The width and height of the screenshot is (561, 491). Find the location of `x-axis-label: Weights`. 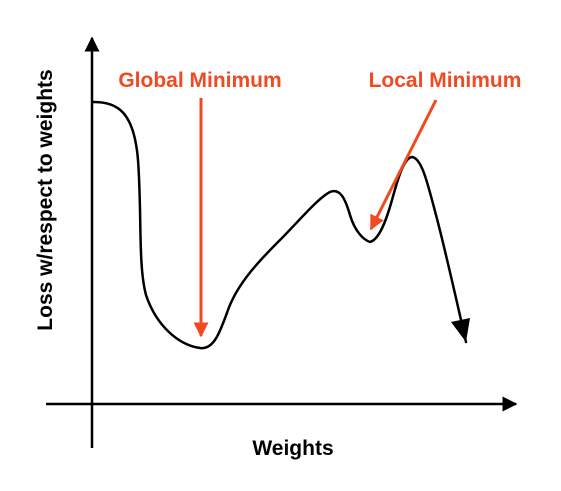

x-axis-label: Weights is located at coordinates (292, 448).